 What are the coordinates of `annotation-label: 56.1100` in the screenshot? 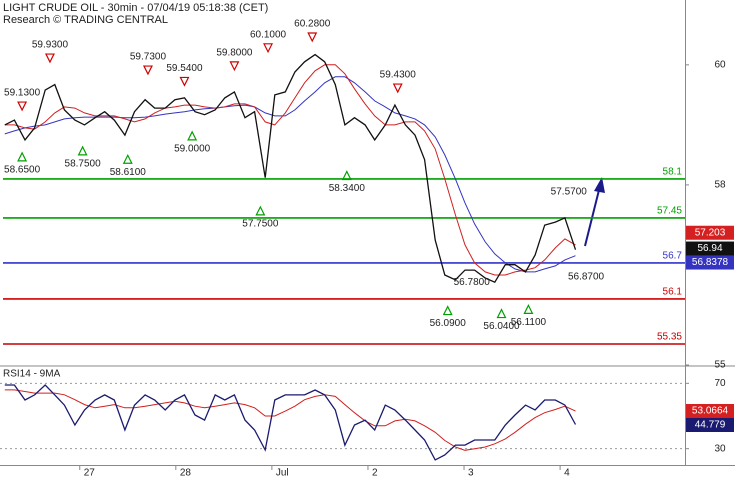 It's located at (529, 322).